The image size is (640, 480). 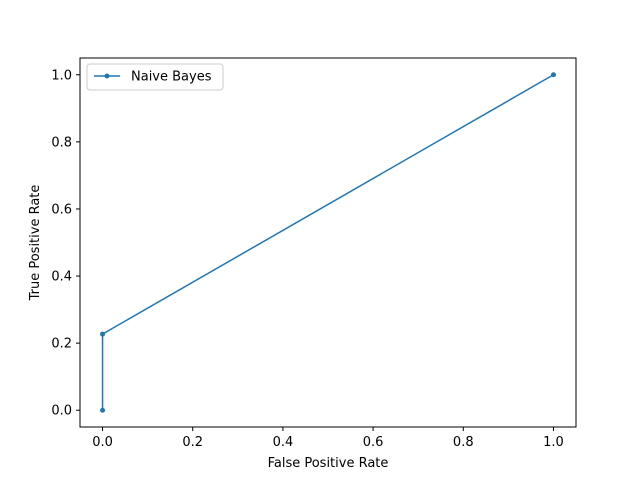 I want to click on x-tick-label: 1.0, so click(x=553, y=442).